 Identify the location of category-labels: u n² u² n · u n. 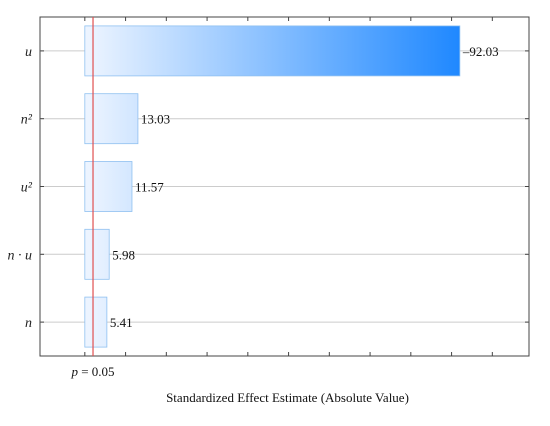
(20, 188).